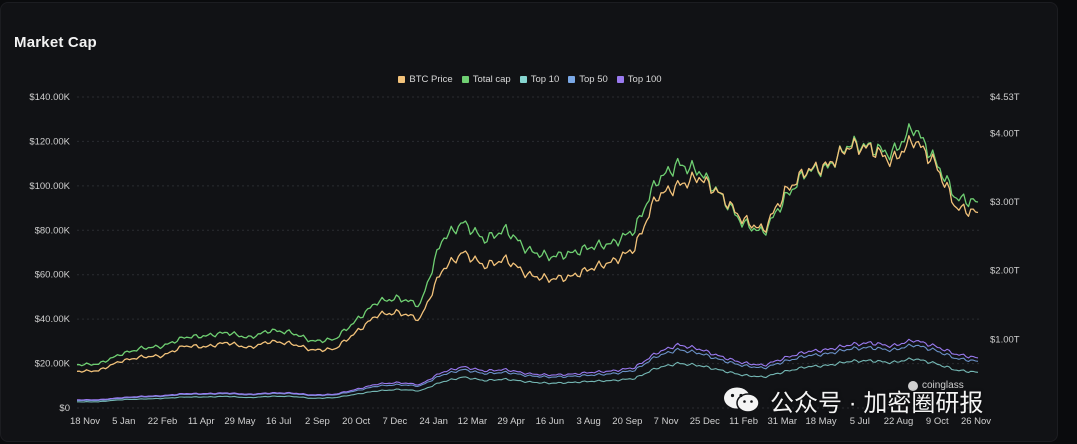 The height and width of the screenshot is (444, 1077). Describe the element at coordinates (317, 421) in the screenshot. I see `x-tick-label: 2 Sep` at that location.